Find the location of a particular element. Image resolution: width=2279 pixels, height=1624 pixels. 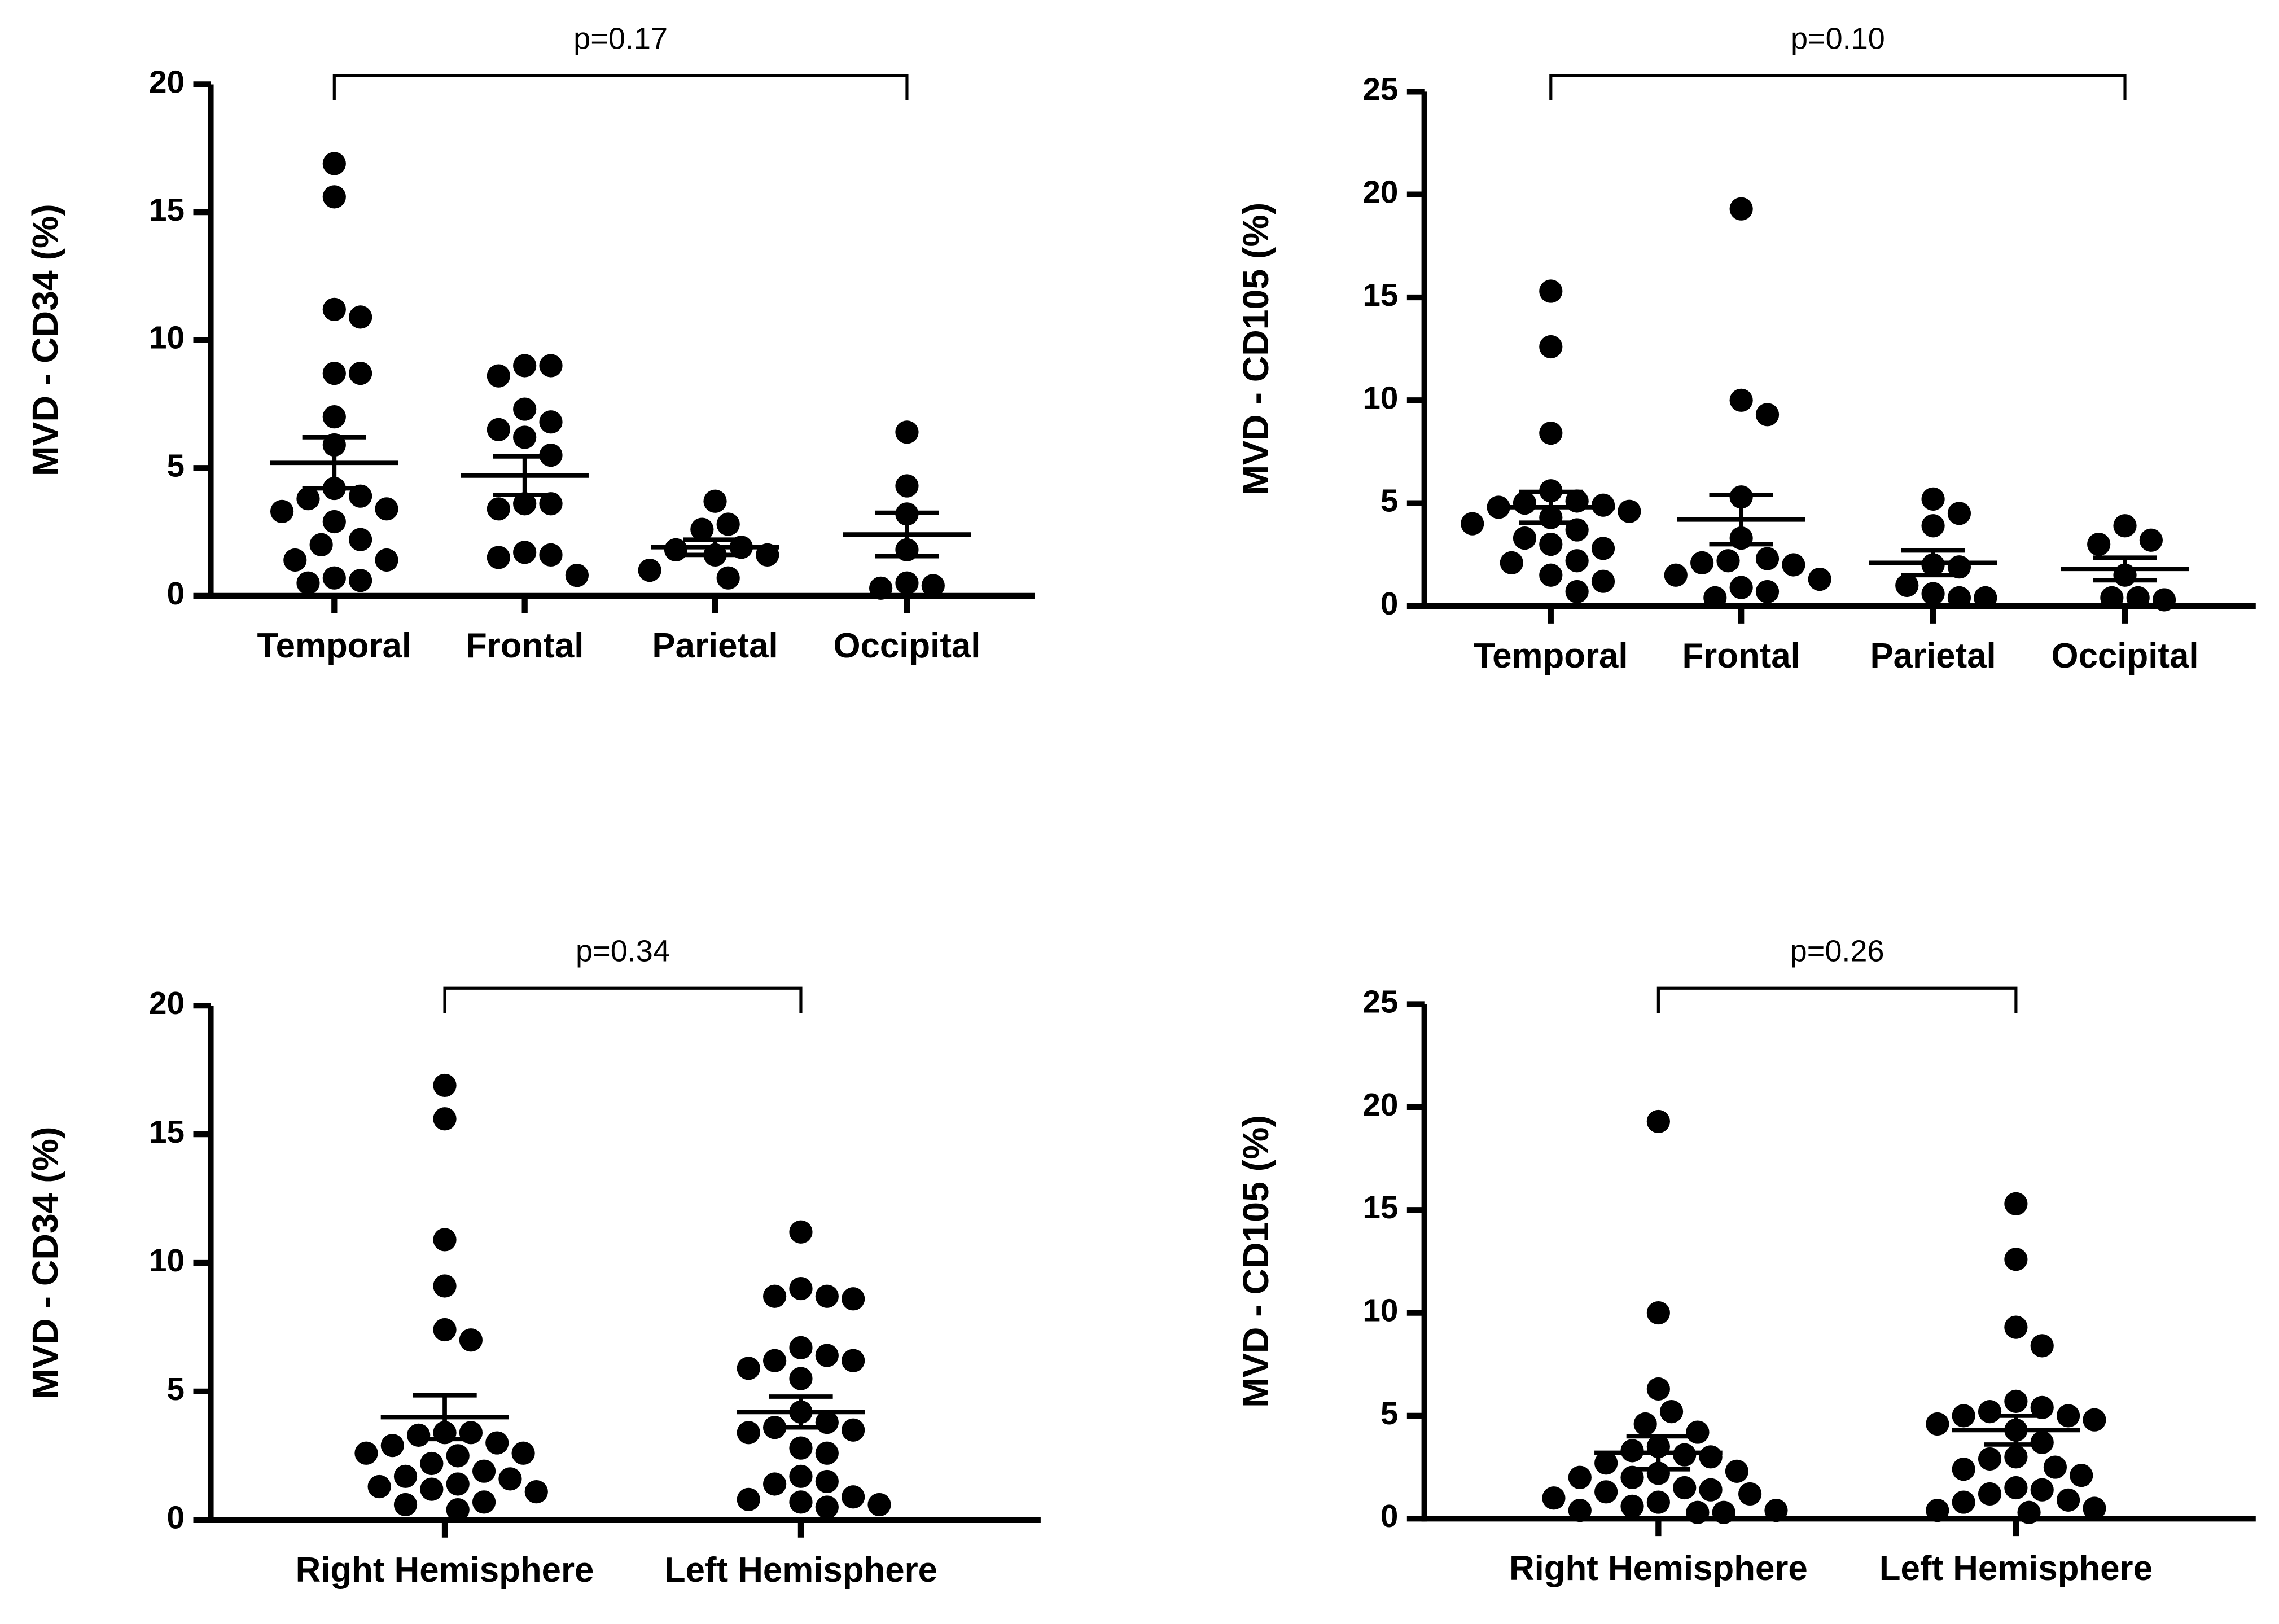

significance-bracket is located at coordinates (621, 87).